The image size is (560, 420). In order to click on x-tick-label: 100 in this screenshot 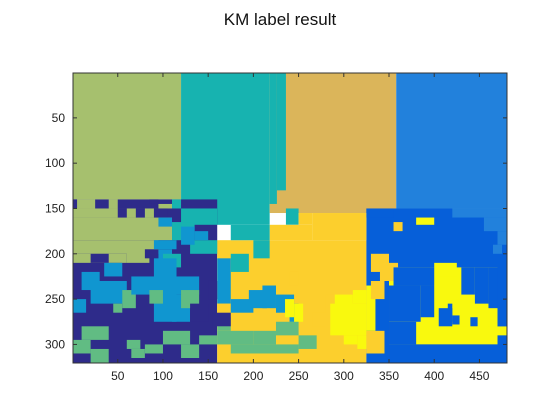, I will do `click(163, 376)`.